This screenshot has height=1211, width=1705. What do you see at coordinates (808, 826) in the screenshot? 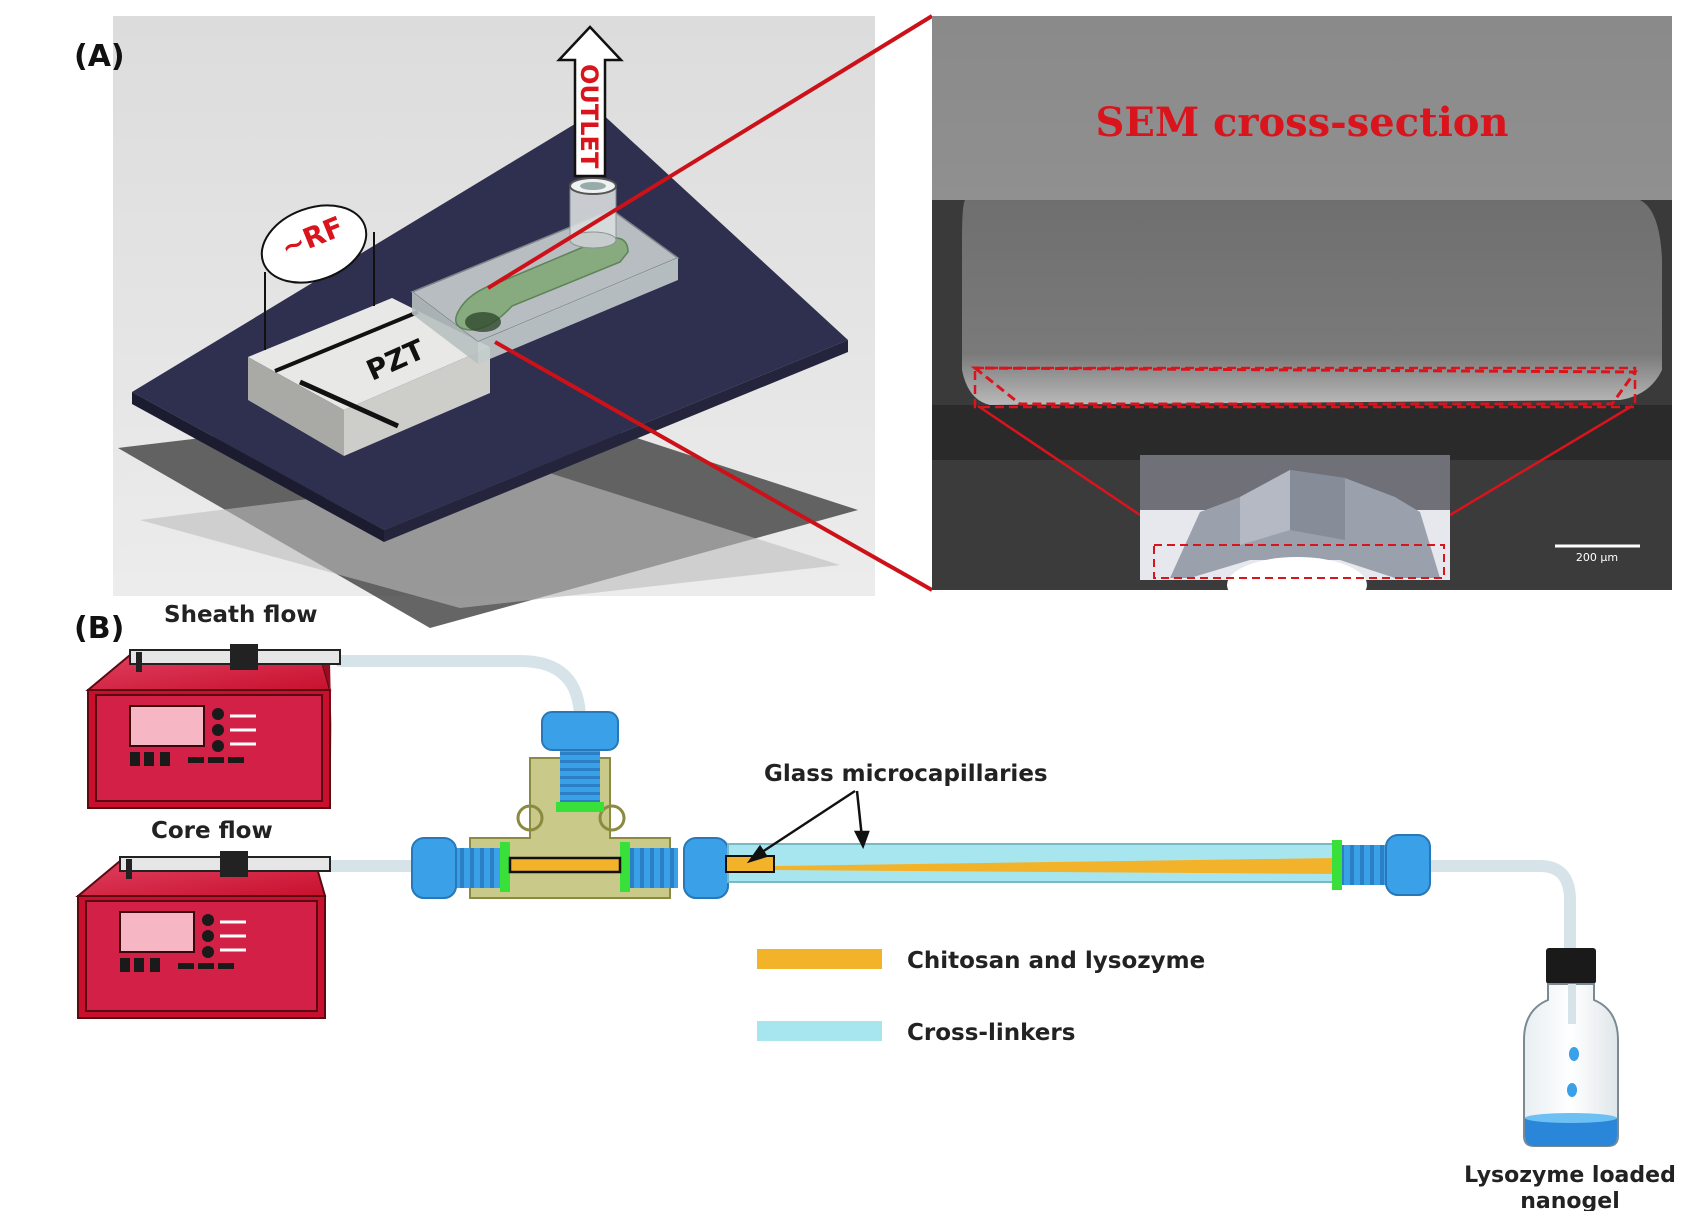
I see `capillaries-pointer` at bounding box center [808, 826].